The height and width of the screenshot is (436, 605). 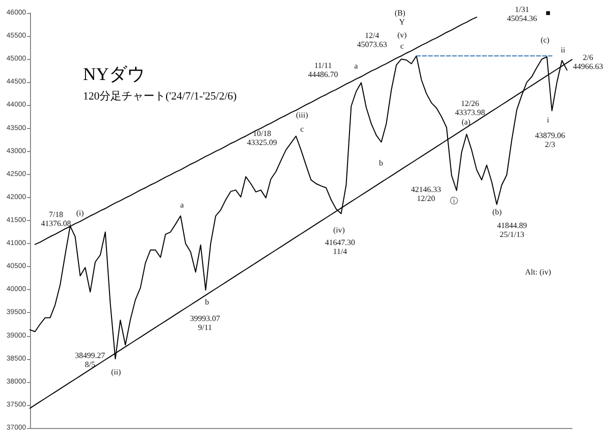 What do you see at coordinates (80, 213) in the screenshot?
I see `annotation: (i)` at bounding box center [80, 213].